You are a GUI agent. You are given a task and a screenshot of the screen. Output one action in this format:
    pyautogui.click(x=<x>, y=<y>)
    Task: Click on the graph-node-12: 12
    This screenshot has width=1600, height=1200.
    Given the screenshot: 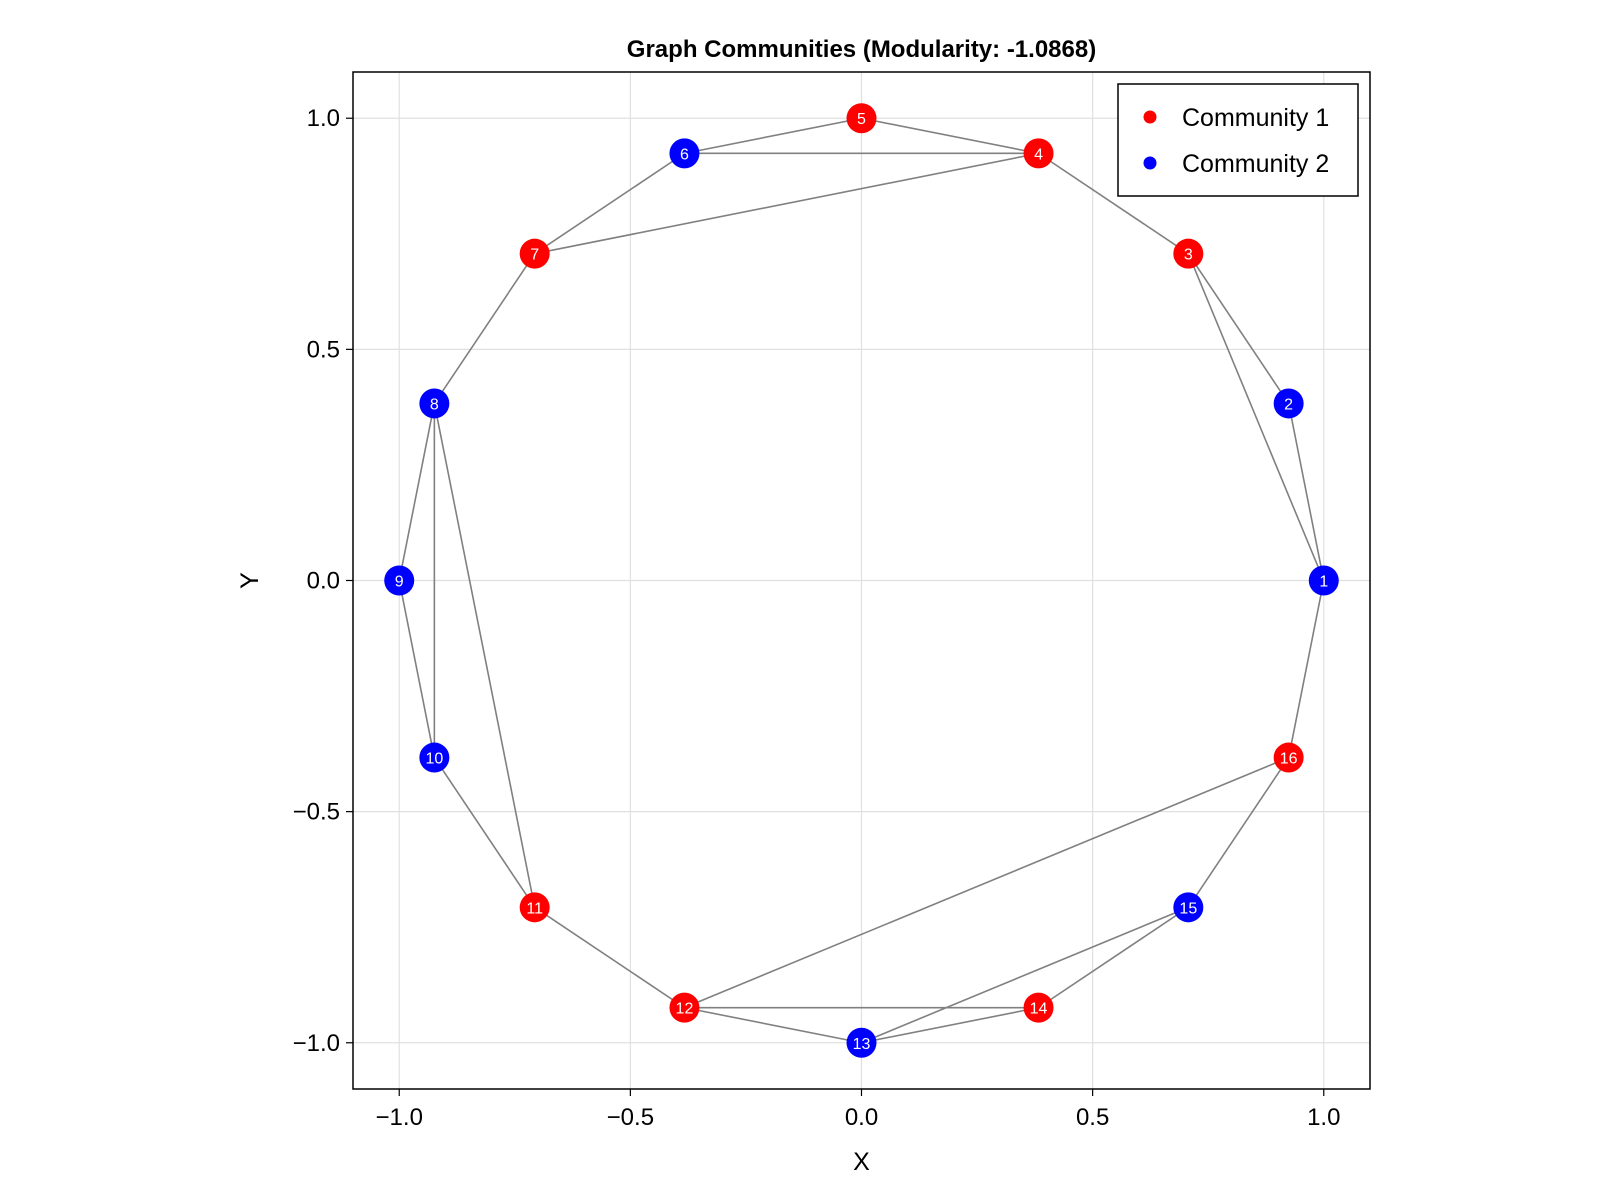 What is the action you would take?
    pyautogui.click(x=684, y=1007)
    